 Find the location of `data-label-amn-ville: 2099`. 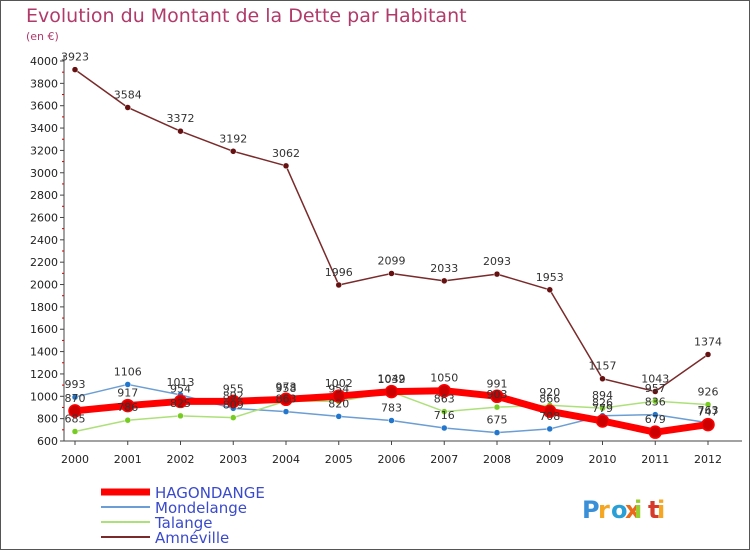

data-label-amn-ville: 2099 is located at coordinates (392, 260).